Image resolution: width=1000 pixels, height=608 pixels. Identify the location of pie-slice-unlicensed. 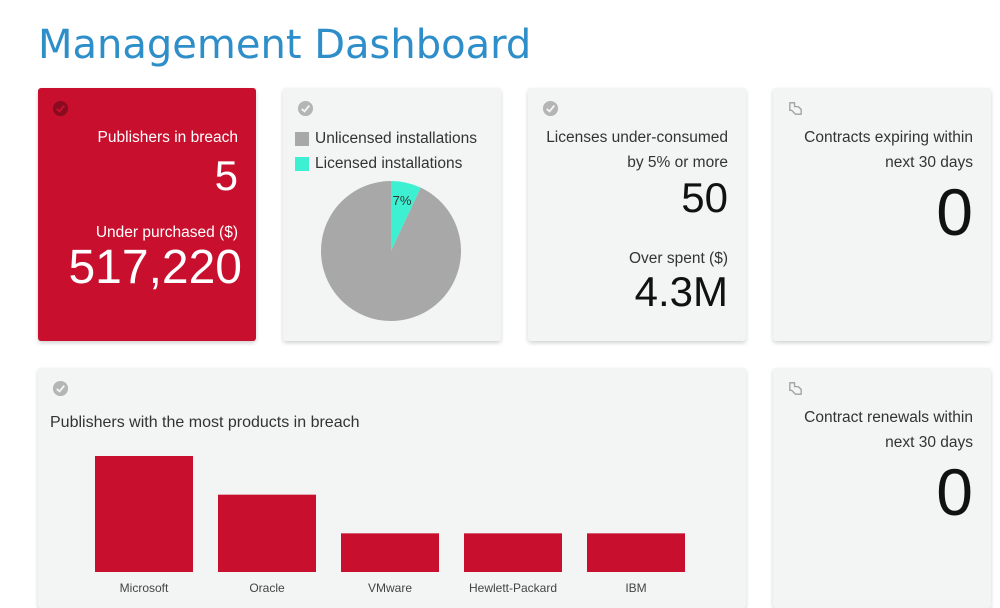
(390, 251).